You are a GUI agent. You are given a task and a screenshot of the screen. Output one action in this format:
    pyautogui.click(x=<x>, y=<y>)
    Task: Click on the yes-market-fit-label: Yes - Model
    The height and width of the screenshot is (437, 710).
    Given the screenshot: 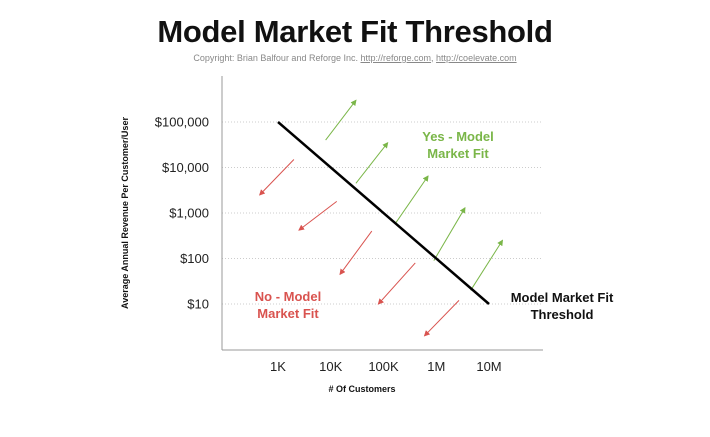 What is the action you would take?
    pyautogui.click(x=458, y=136)
    